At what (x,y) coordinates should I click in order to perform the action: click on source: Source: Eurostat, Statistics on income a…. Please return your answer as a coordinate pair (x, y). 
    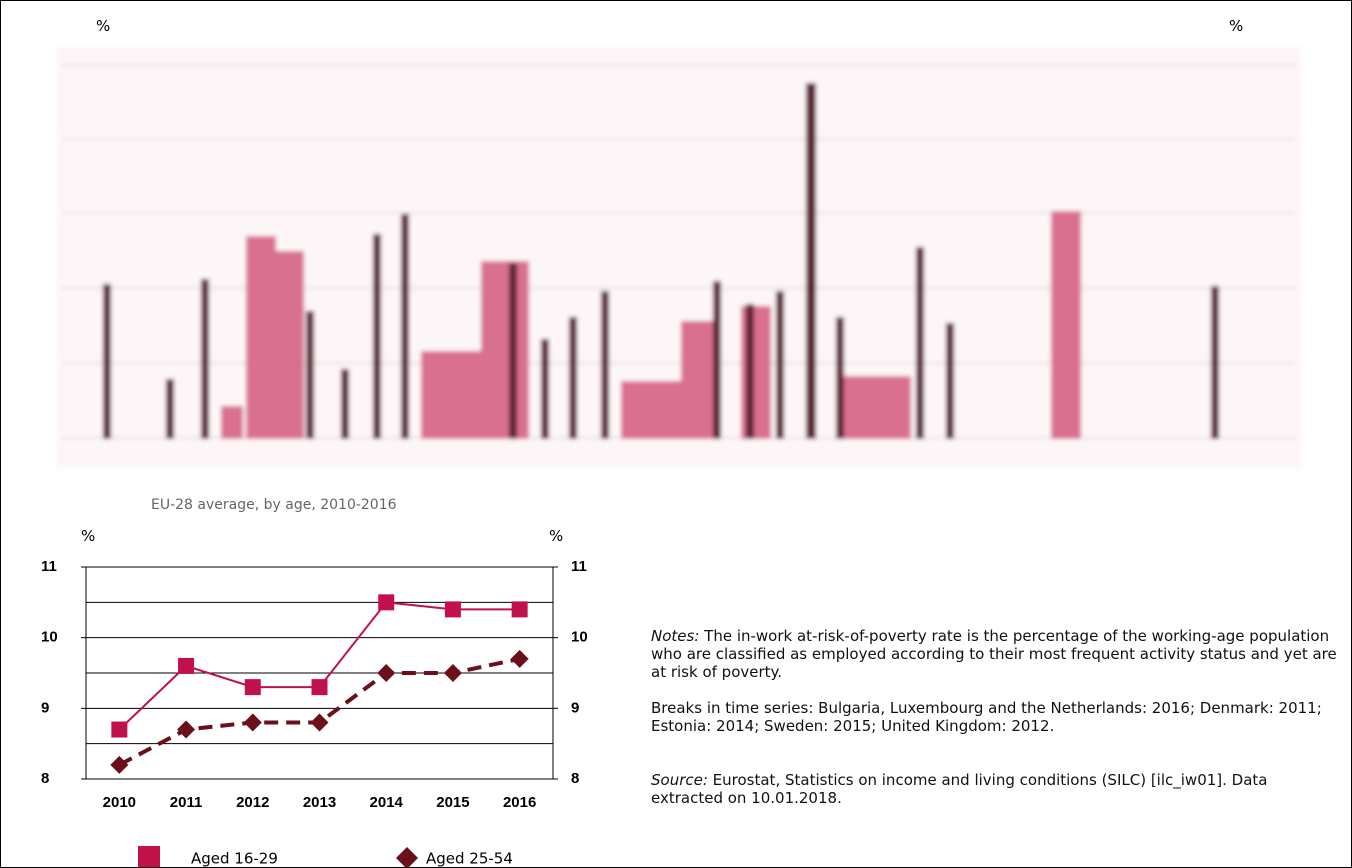
    Looking at the image, I should click on (996, 789).